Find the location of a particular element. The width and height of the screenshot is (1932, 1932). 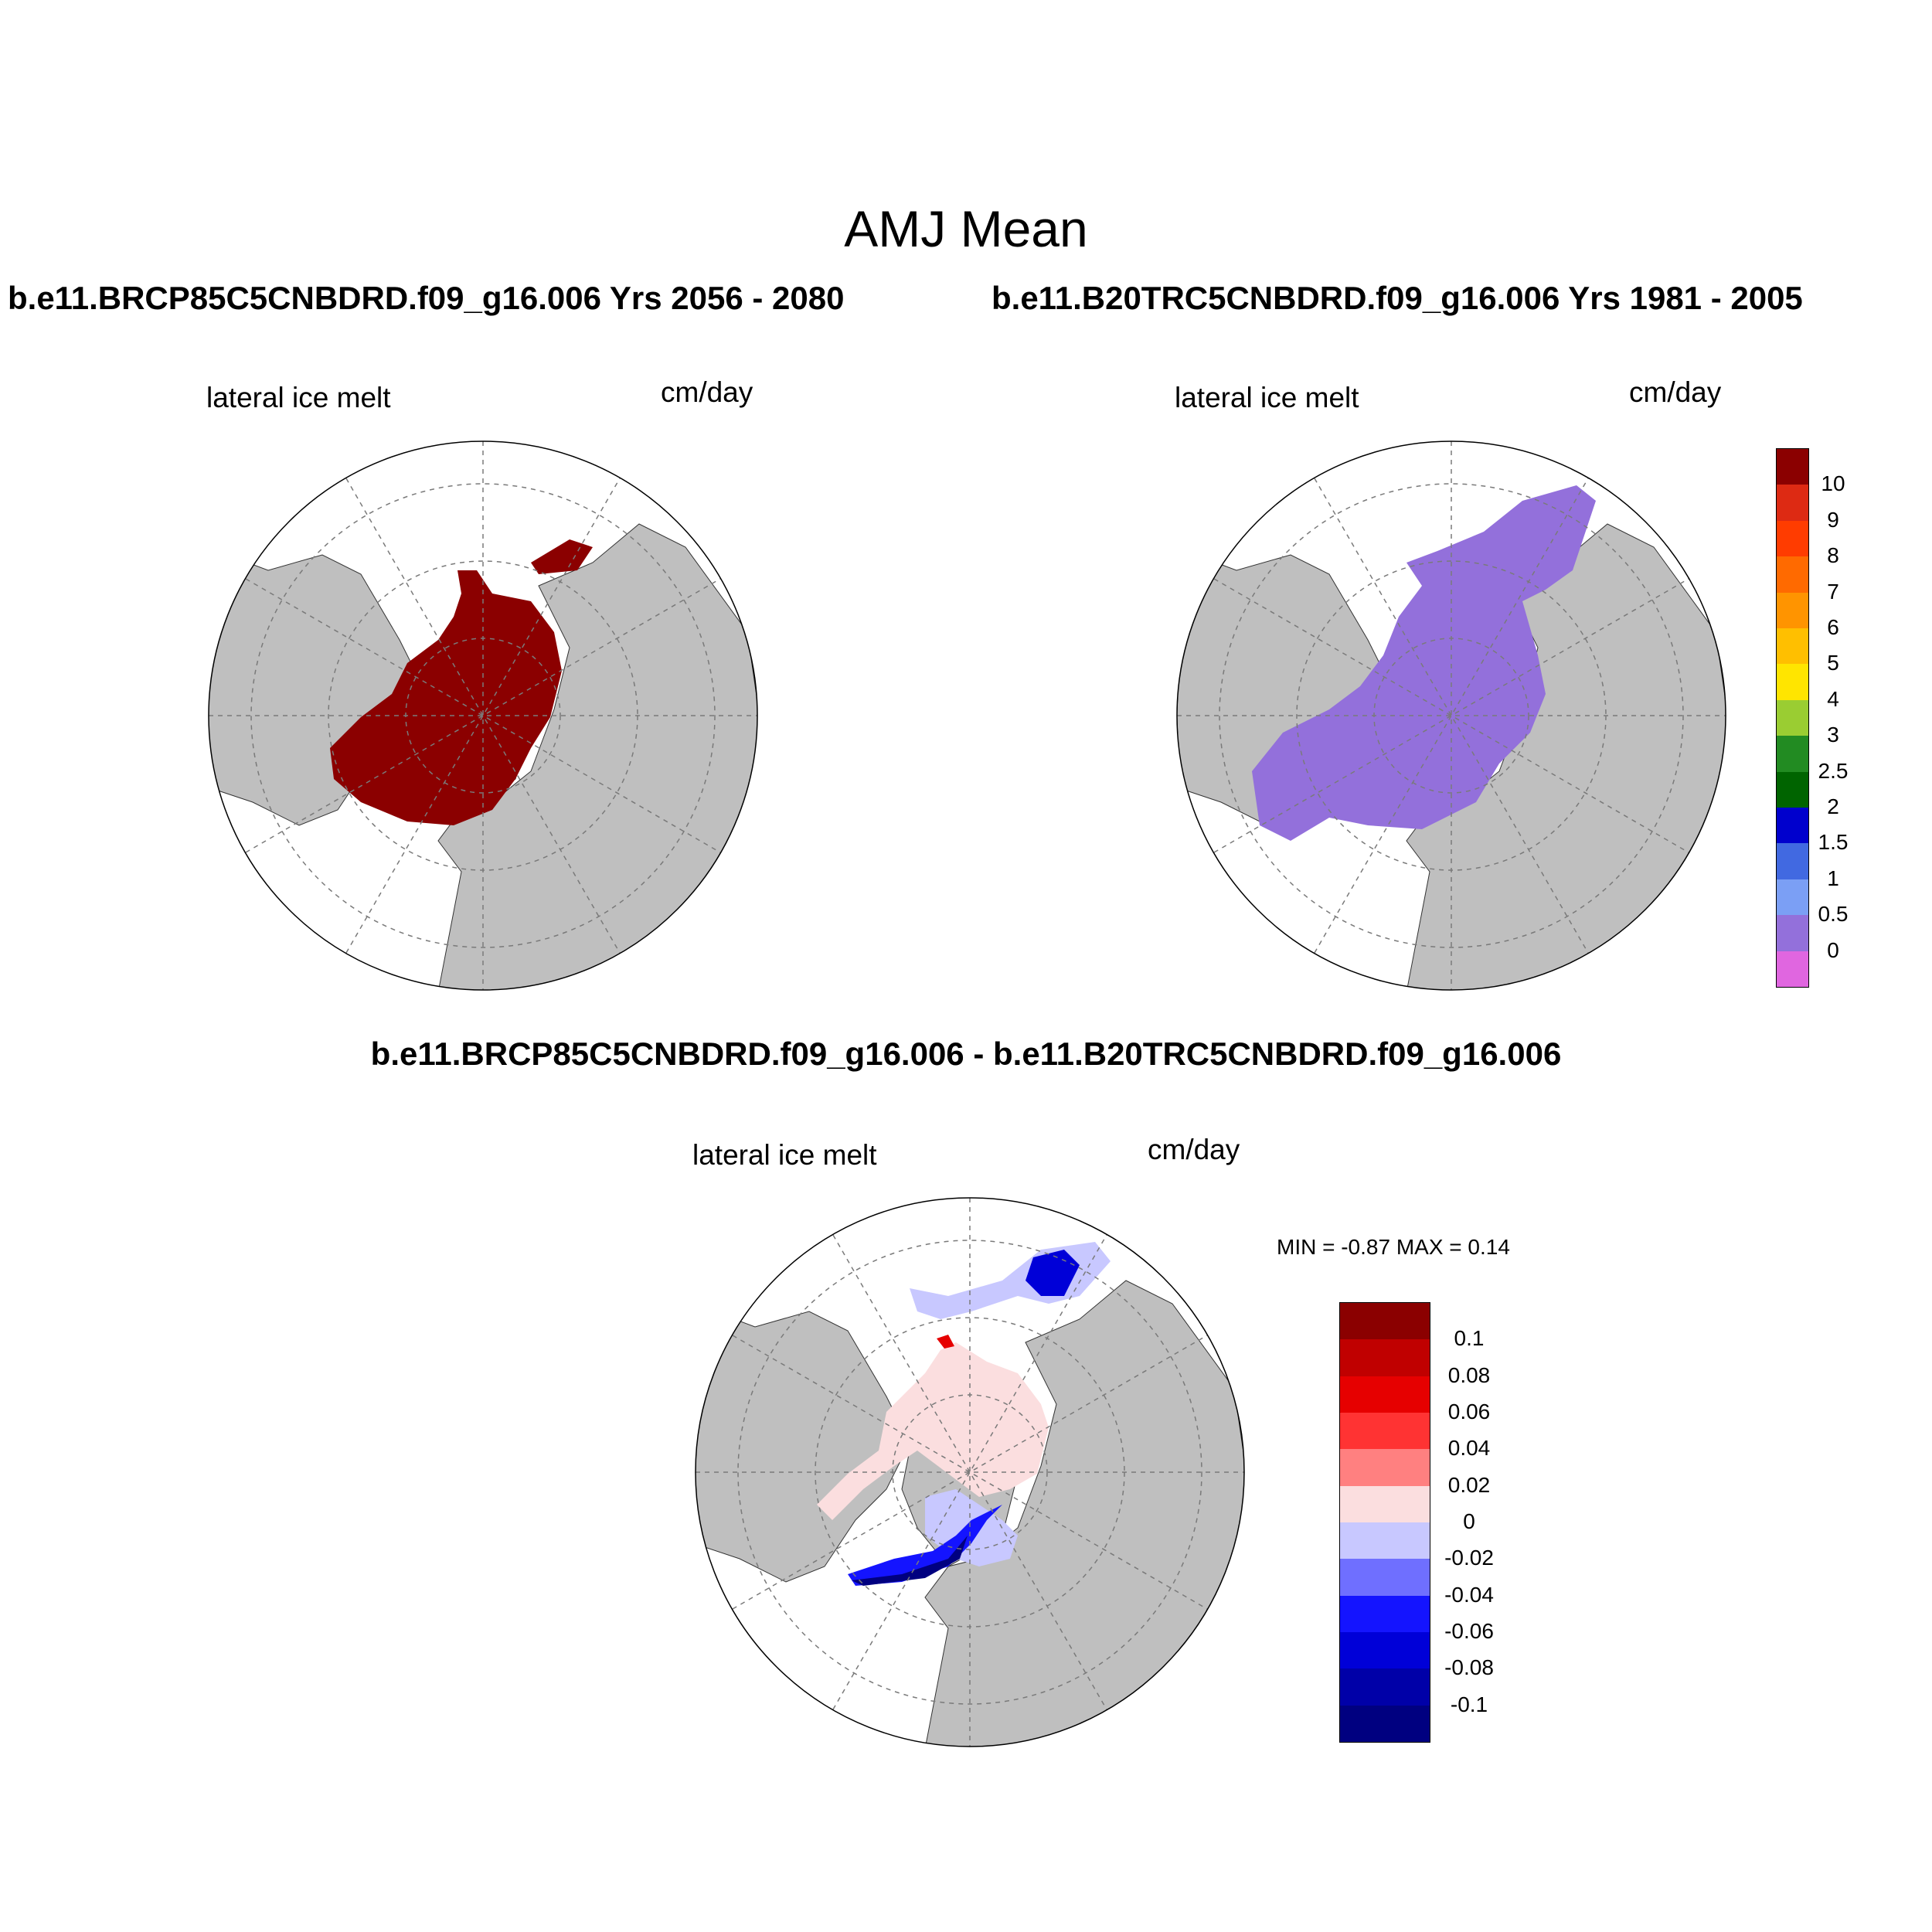

mean-colorbar-tick-label: 1 is located at coordinates (1833, 878).